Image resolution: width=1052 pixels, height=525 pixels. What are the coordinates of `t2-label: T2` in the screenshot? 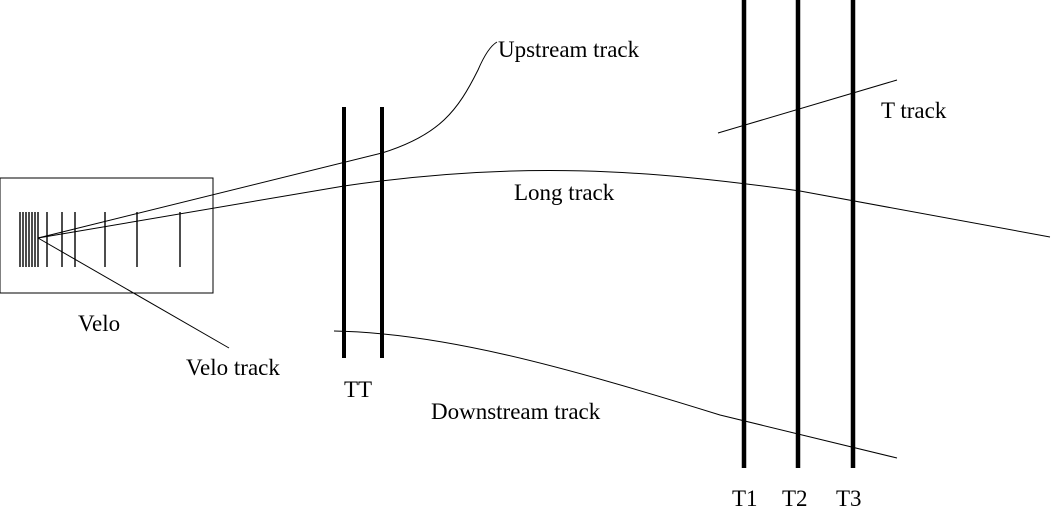 It's located at (795, 498).